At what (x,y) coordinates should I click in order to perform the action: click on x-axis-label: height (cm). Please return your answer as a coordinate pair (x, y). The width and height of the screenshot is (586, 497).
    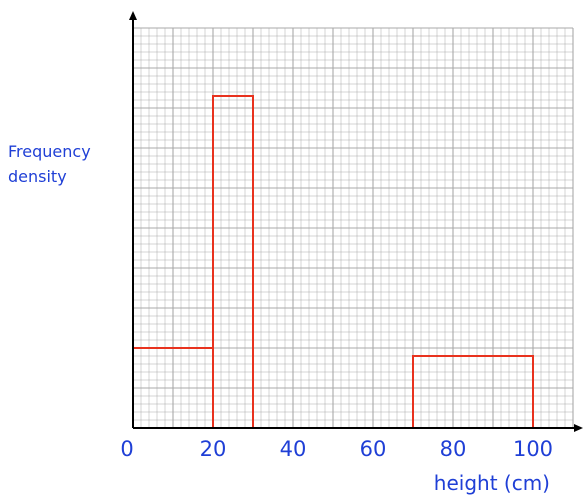
    Looking at the image, I should click on (492, 483).